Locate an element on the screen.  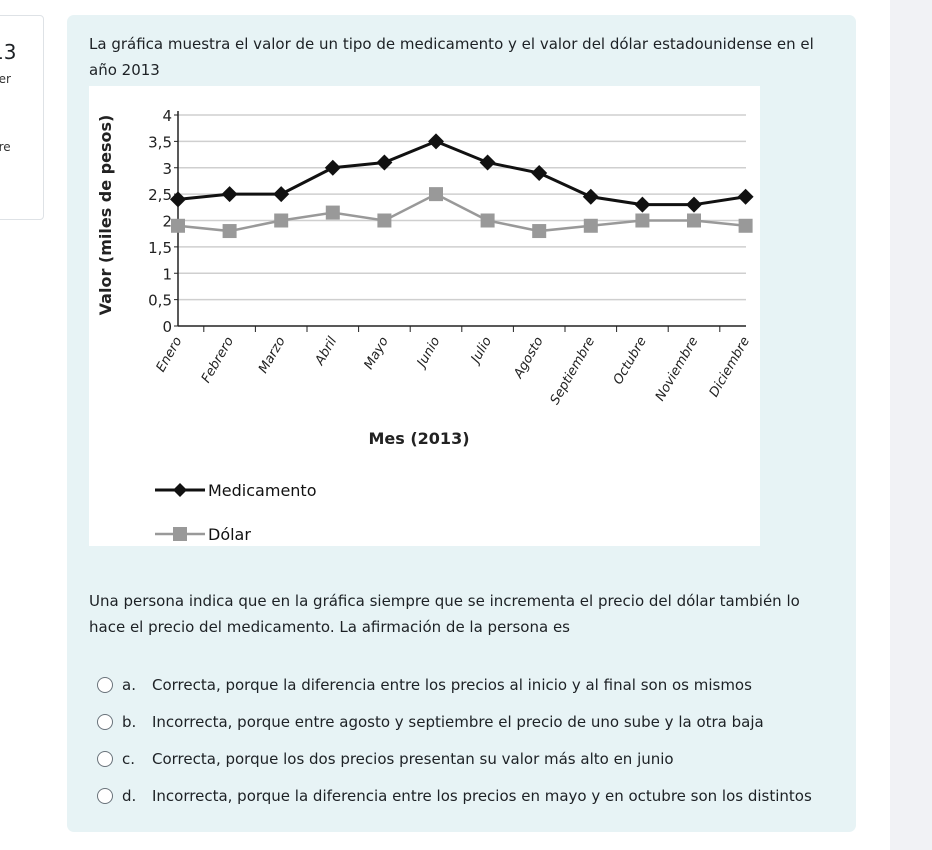
right-sidebar is located at coordinates (911, 425).